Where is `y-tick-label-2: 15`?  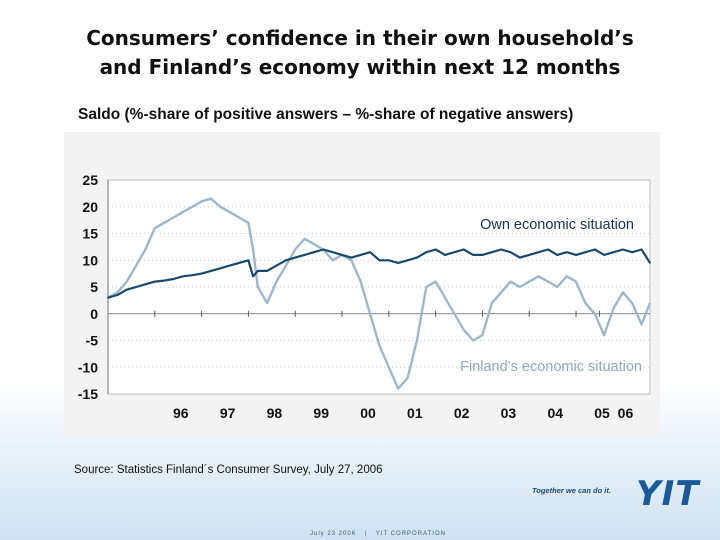
y-tick-label-2: 15 is located at coordinates (90, 234).